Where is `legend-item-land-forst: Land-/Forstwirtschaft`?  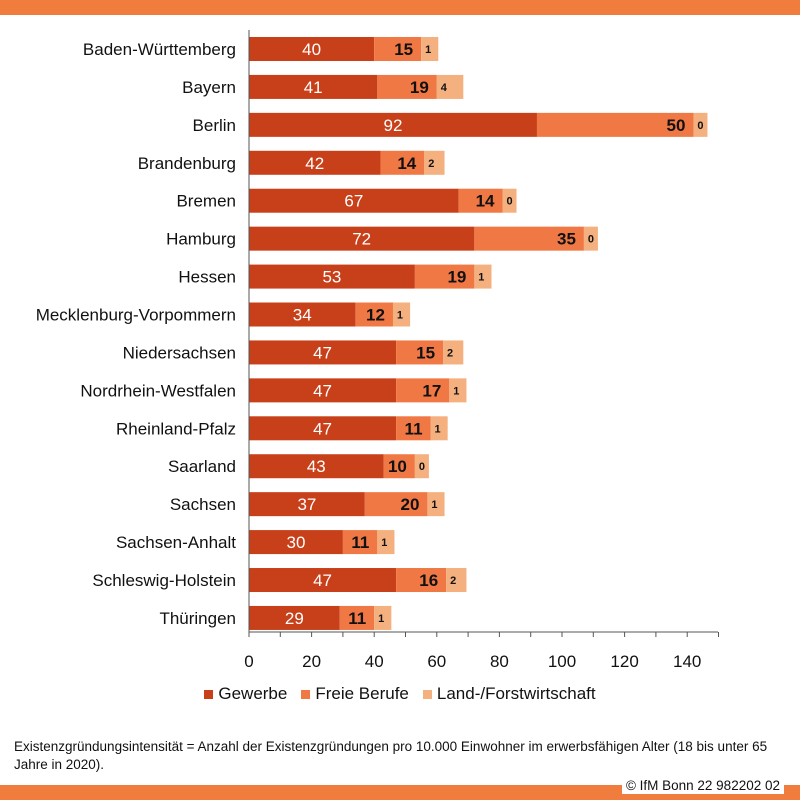 legend-item-land-forst: Land-/Forstwirtschaft is located at coordinates (509, 694).